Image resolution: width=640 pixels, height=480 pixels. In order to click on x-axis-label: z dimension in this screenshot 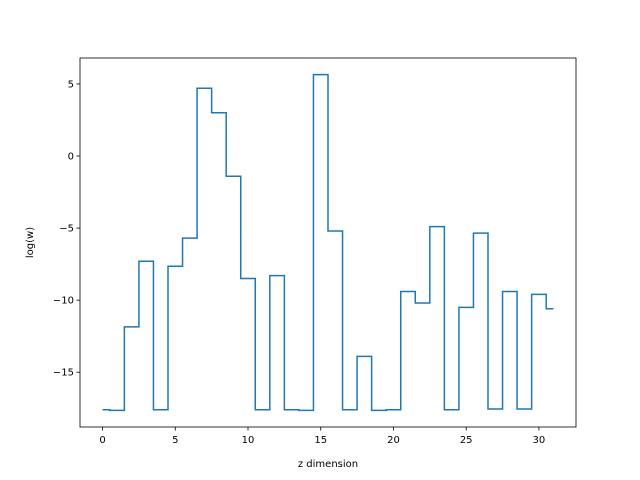, I will do `click(328, 464)`.